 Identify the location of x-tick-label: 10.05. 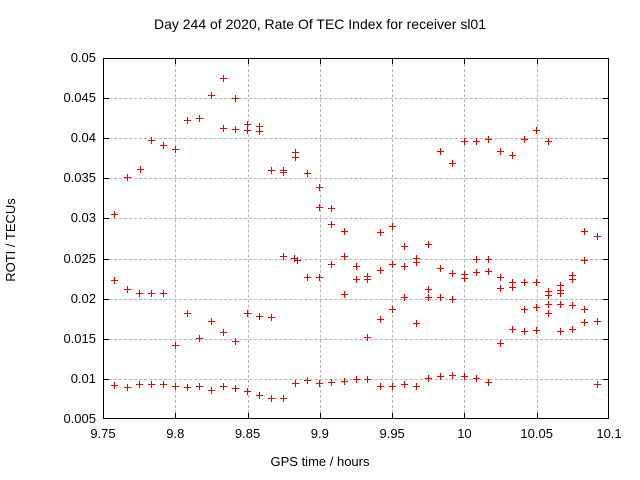
(536, 433).